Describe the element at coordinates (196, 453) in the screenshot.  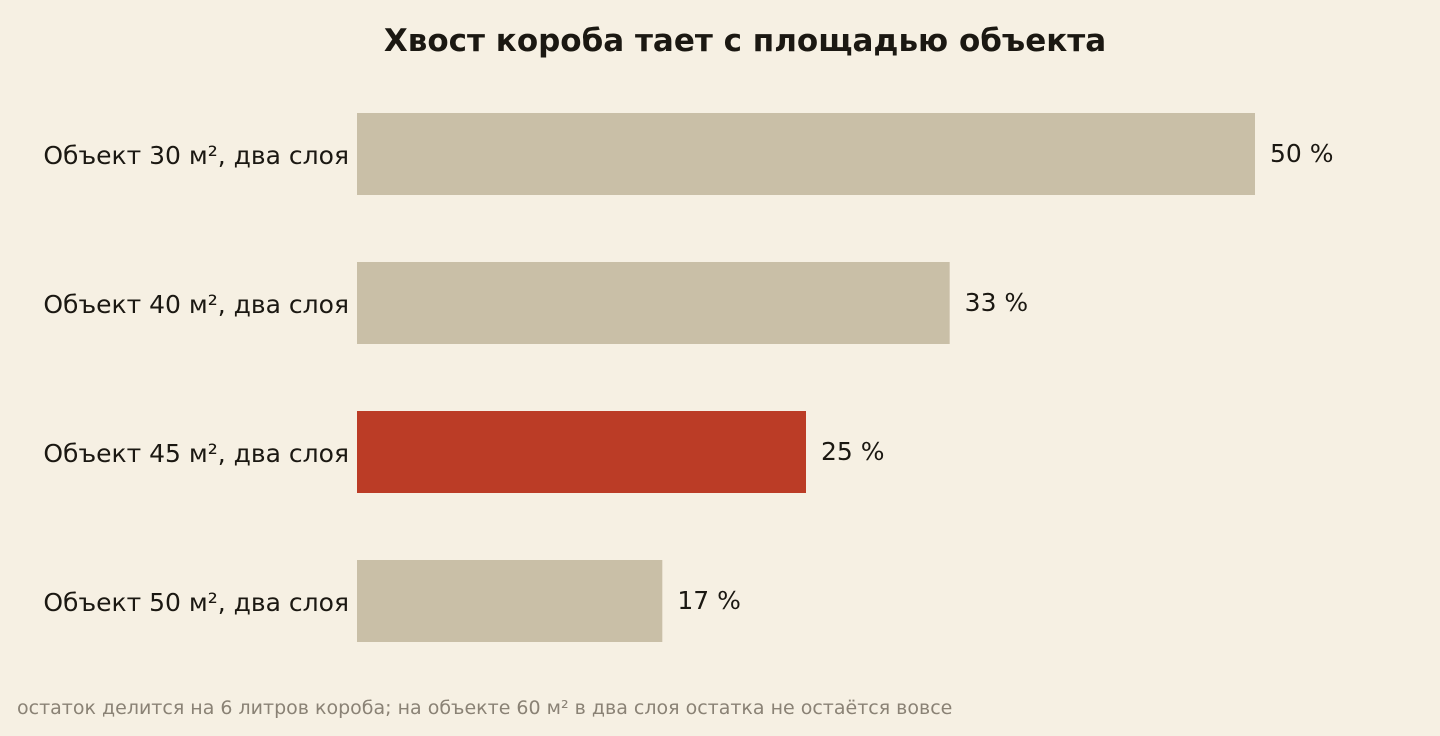
I see `category-label-3: Объект 45 м², два слоя` at that location.